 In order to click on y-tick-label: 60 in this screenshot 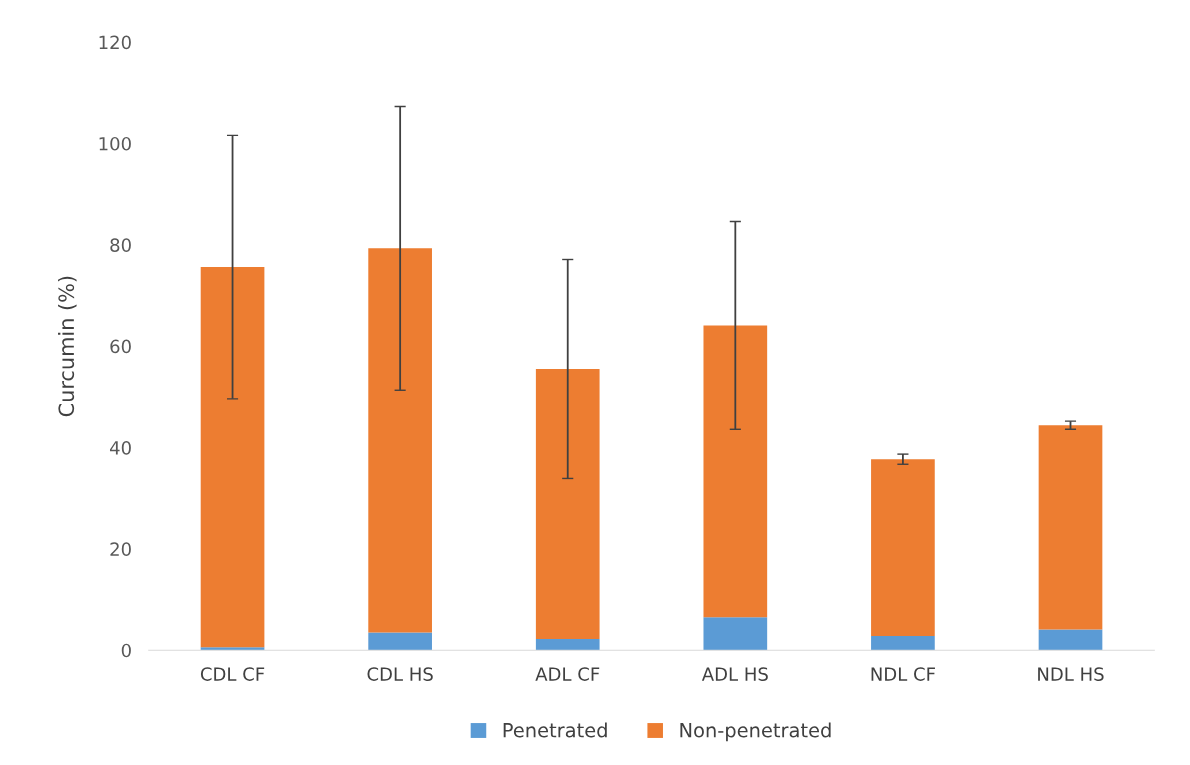, I will do `click(120, 346)`.